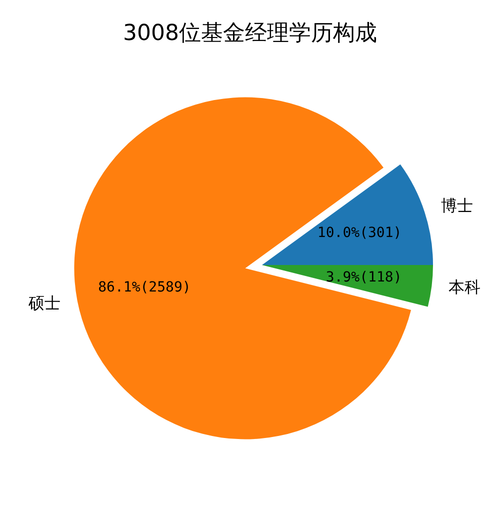 This screenshot has height=523, width=500. What do you see at coordinates (364, 277) in the screenshot?
I see `data-label: 3.9%(118)` at bounding box center [364, 277].